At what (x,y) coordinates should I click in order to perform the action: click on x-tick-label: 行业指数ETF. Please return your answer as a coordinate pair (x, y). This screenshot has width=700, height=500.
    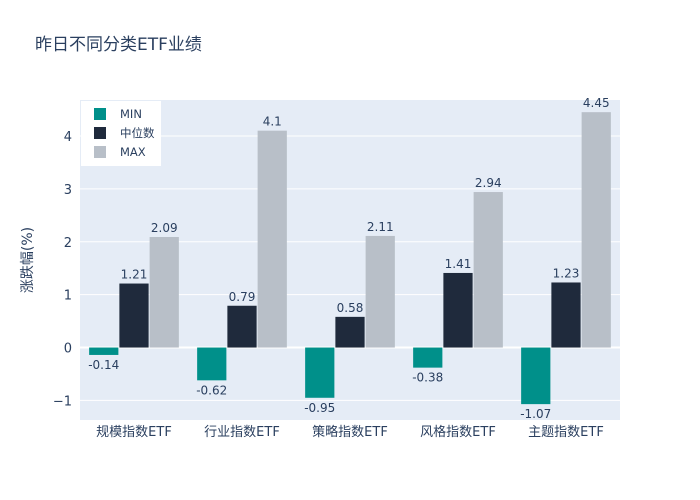
    Looking at the image, I should click on (242, 432).